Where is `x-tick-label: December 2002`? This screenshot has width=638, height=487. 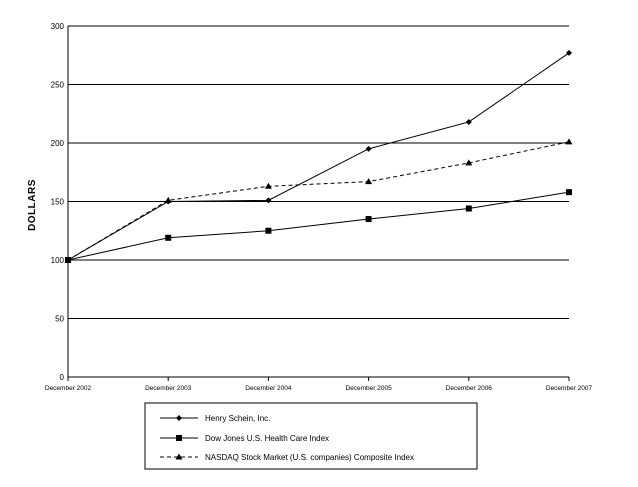 x-tick-label: December 2002 is located at coordinates (68, 388).